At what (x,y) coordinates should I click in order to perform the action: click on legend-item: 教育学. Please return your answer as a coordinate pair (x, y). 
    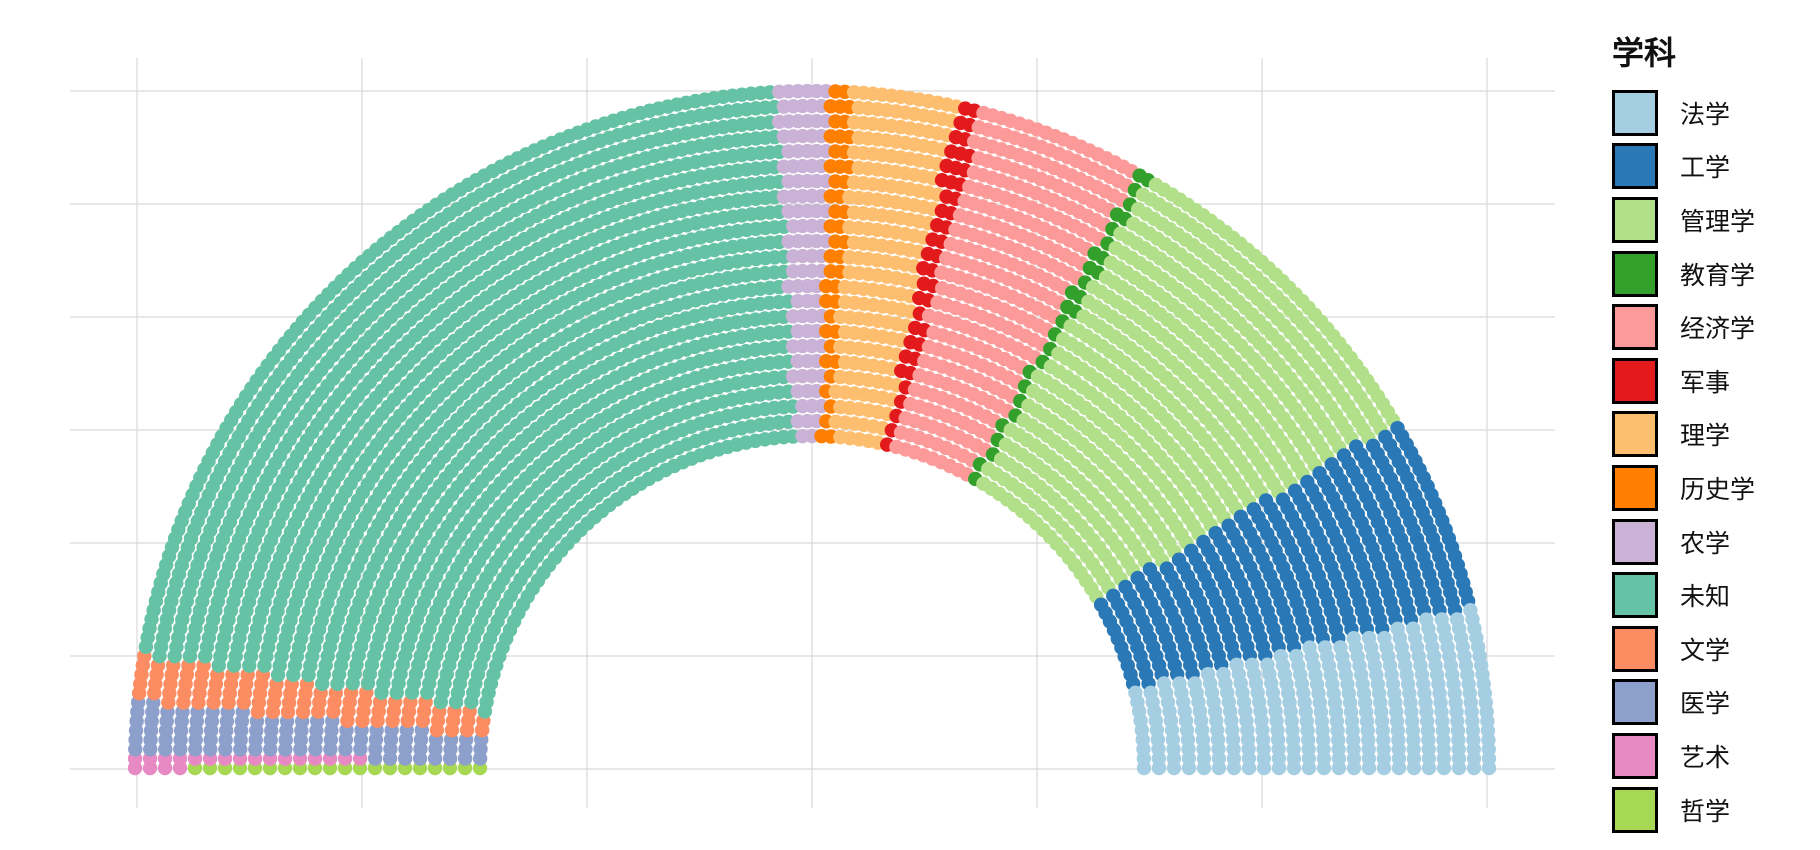
    Looking at the image, I should click on (1683, 274).